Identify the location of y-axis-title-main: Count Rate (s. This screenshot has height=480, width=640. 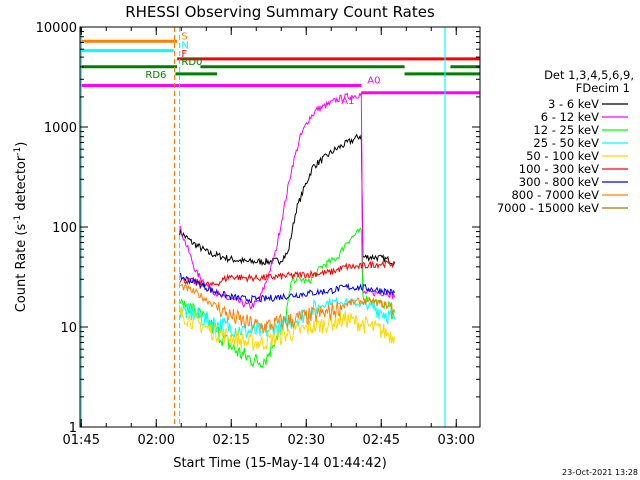
(21, 268).